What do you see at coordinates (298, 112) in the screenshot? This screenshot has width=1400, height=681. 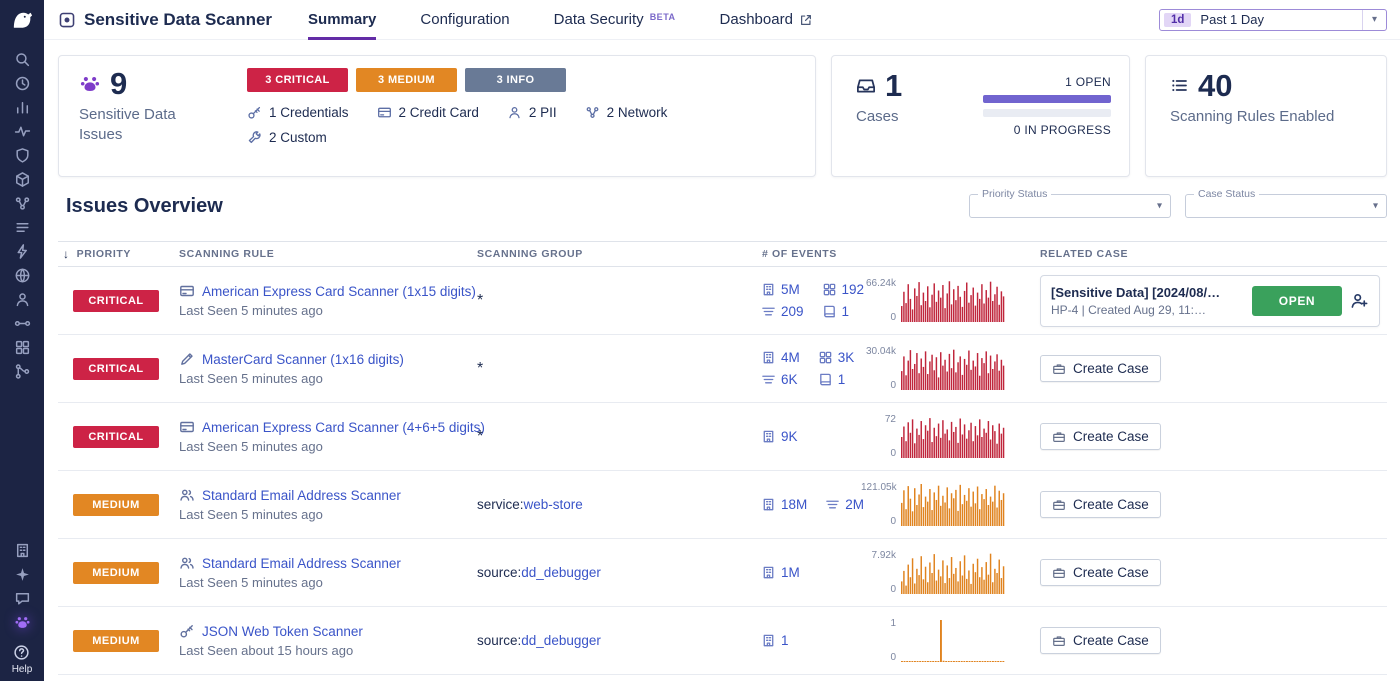 I see `category-credentials: 1 Credentials` at bounding box center [298, 112].